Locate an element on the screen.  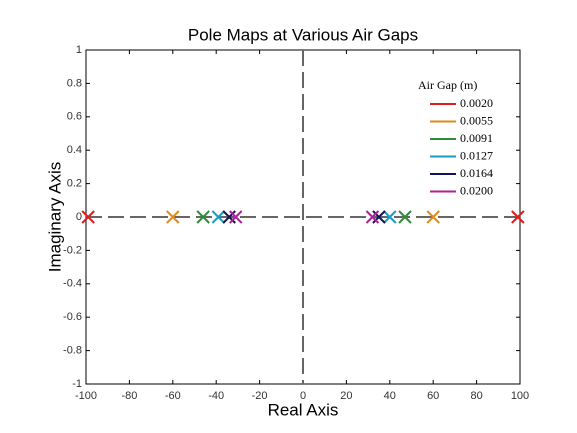
y-tick-label: 0.2 is located at coordinates (74, 184).